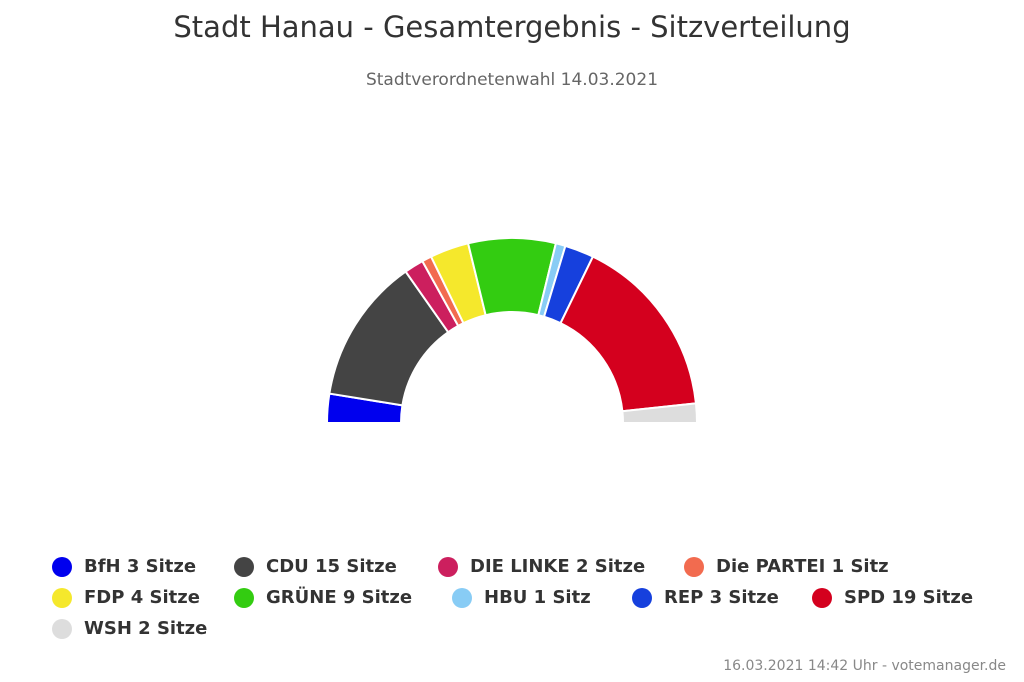  Describe the element at coordinates (660, 413) in the screenshot. I see `slice-wsh` at that location.